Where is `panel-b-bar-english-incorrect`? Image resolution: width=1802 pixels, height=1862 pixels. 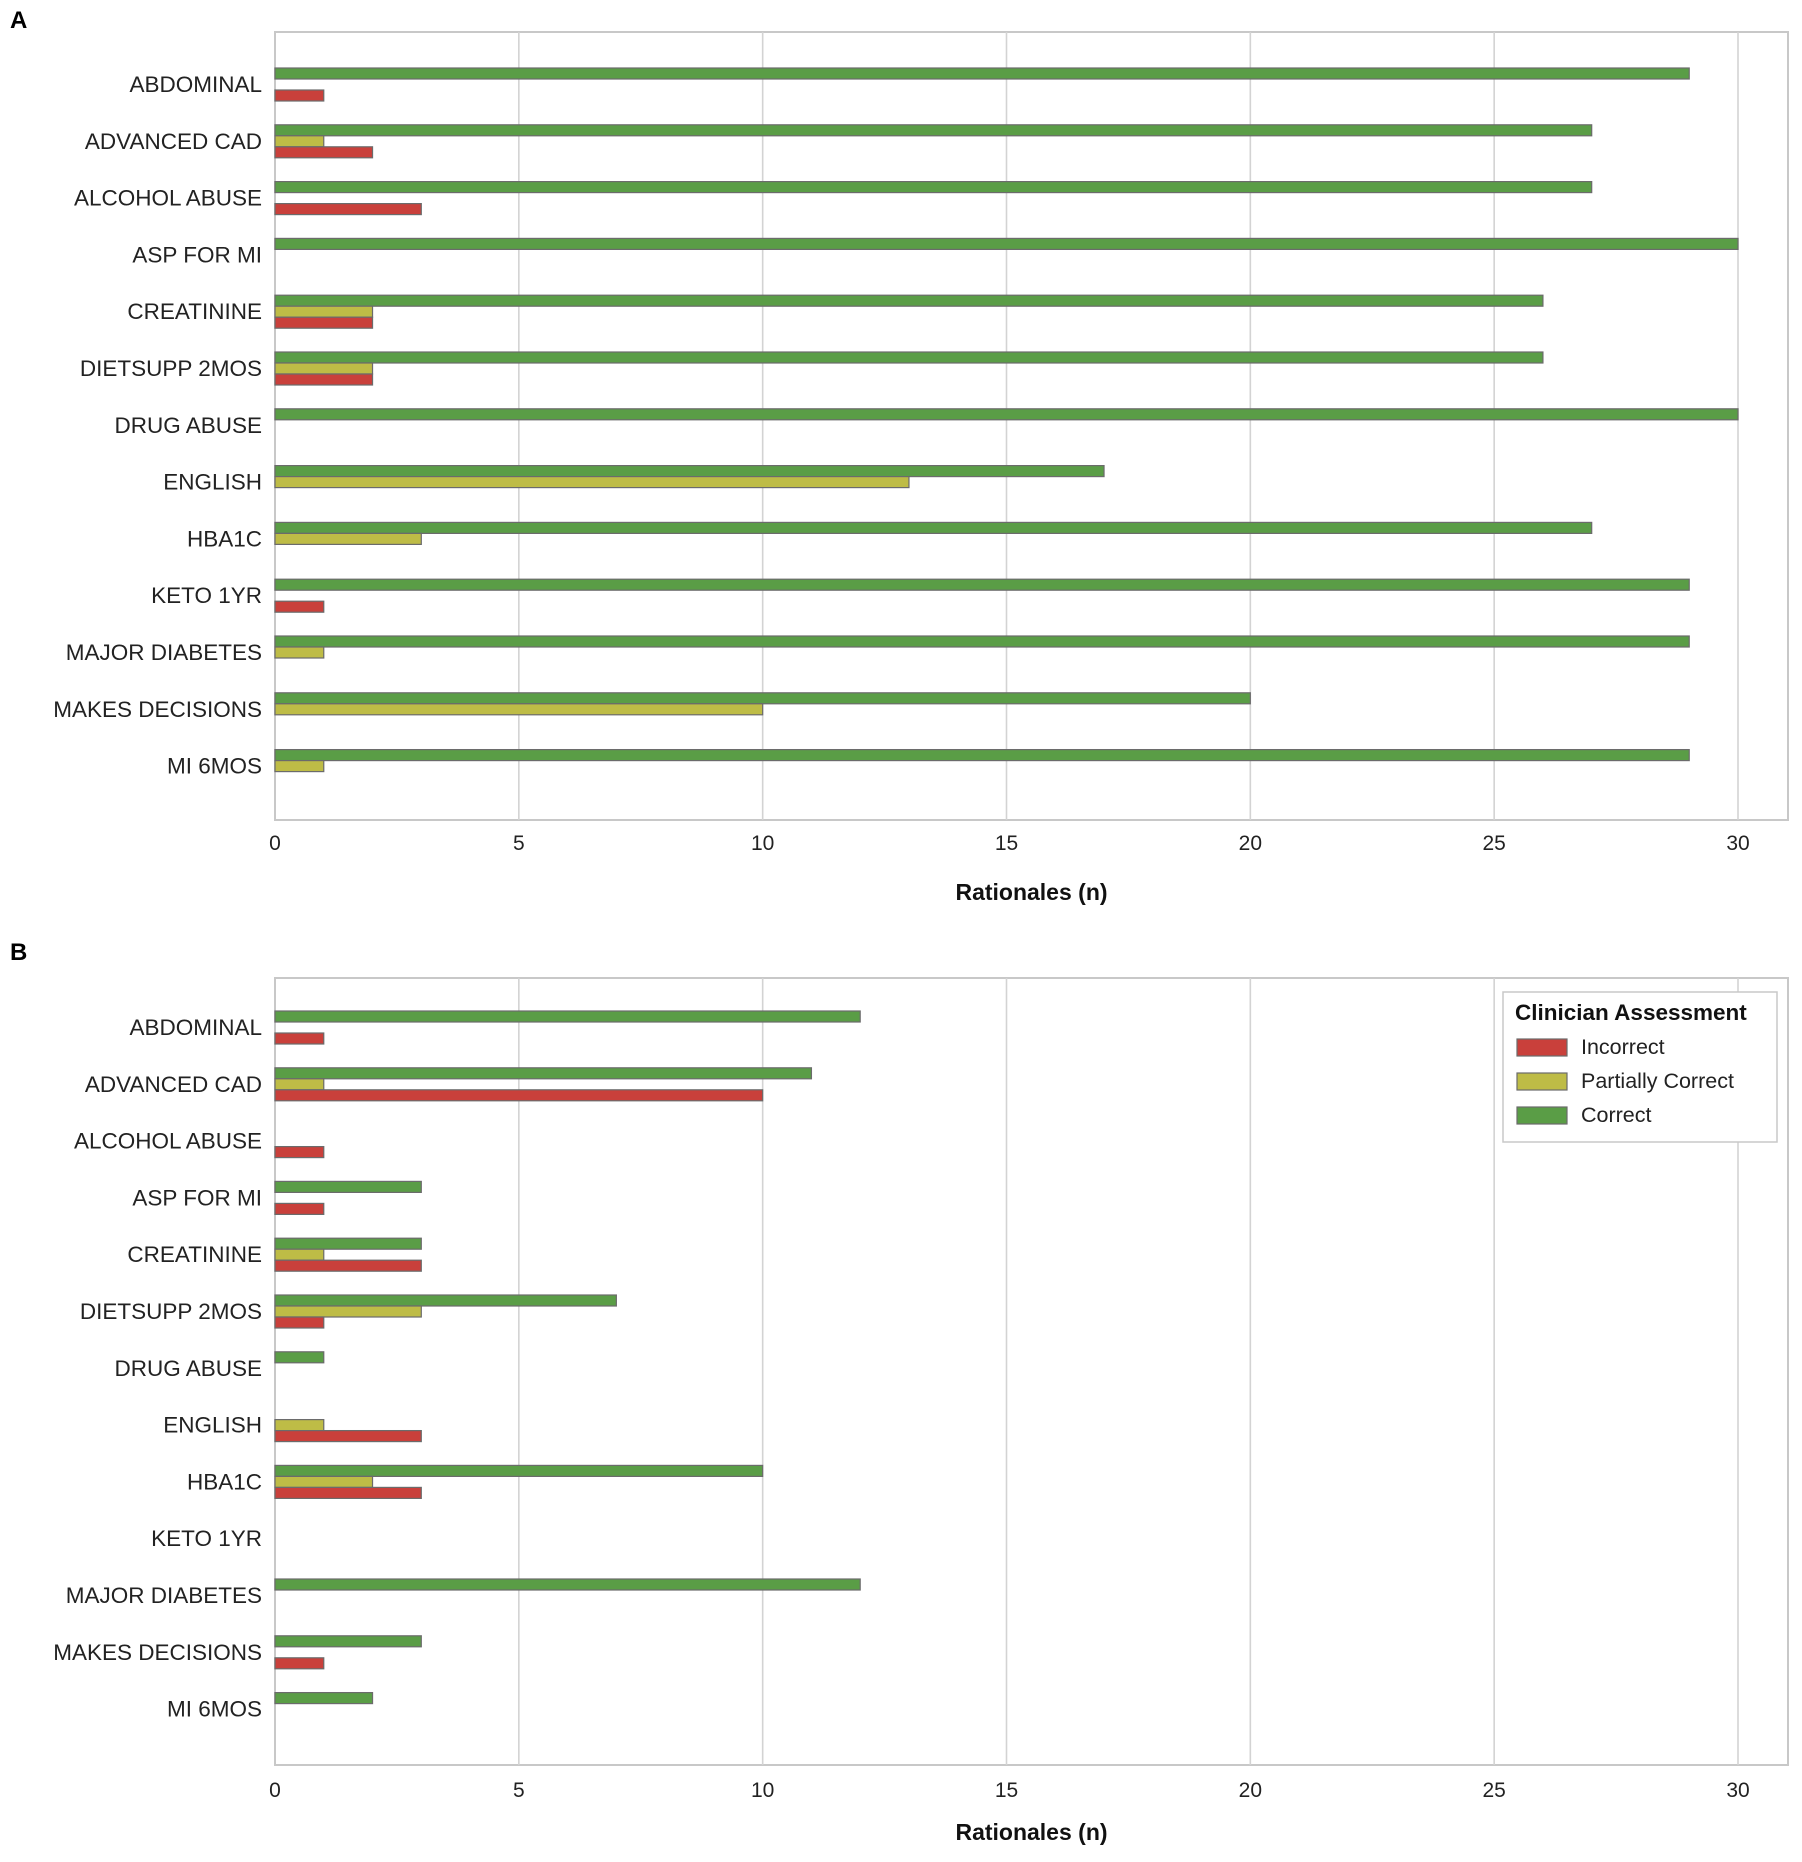
panel-b-bar-english-incorrect is located at coordinates (348, 1436).